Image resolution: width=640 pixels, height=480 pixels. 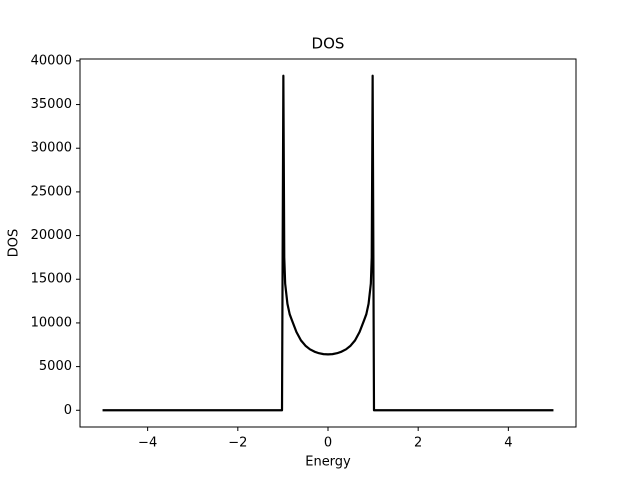 What do you see at coordinates (418, 443) in the screenshot?
I see `x-tick-label: 2` at bounding box center [418, 443].